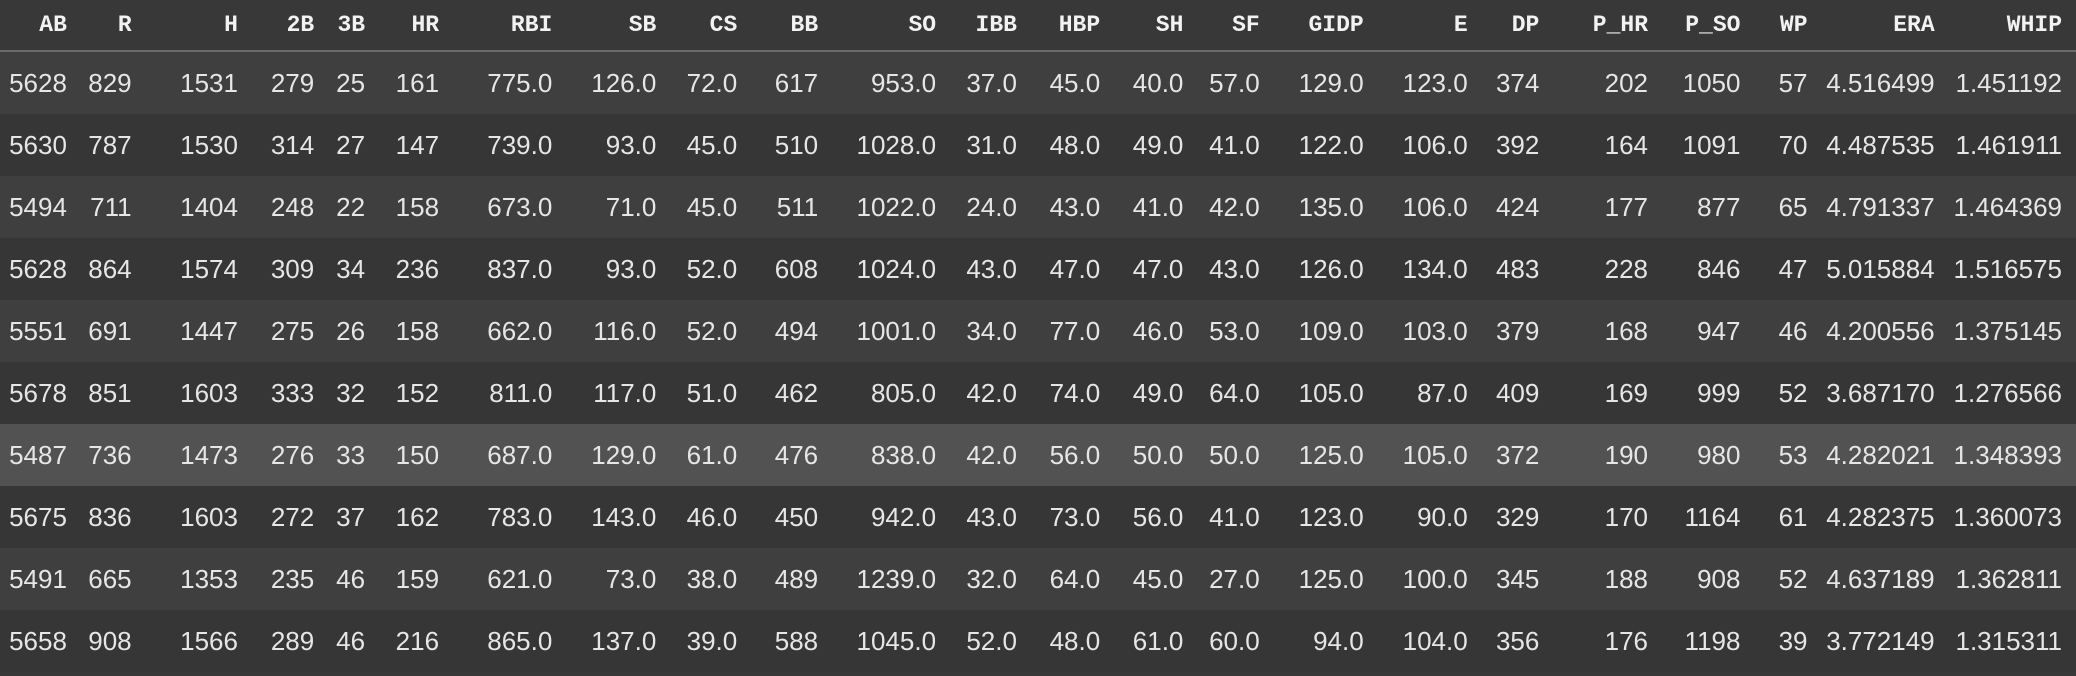 Image resolution: width=2076 pixels, height=676 pixels. I want to click on table-cell-era: 4.282375, so click(1885, 517).